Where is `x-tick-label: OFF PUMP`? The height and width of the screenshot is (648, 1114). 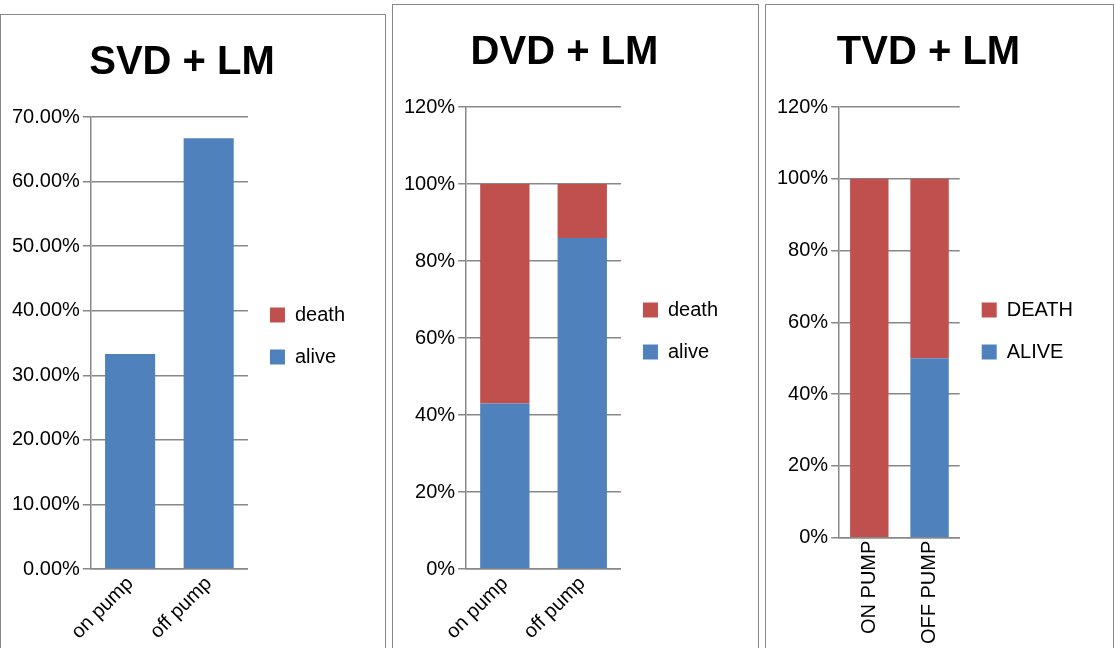
x-tick-label: OFF PUMP is located at coordinates (928, 592).